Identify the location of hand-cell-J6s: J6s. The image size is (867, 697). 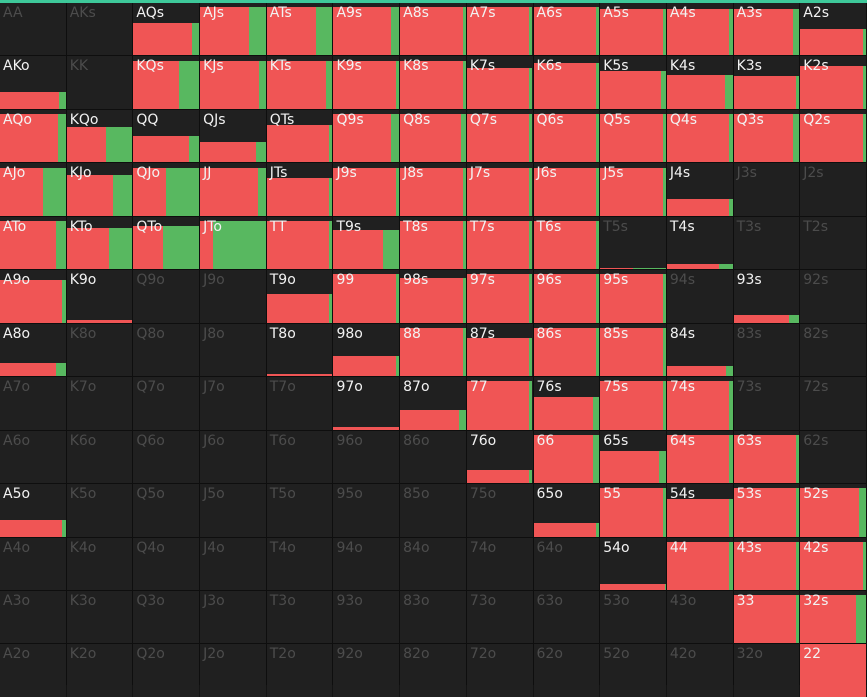
(566, 189).